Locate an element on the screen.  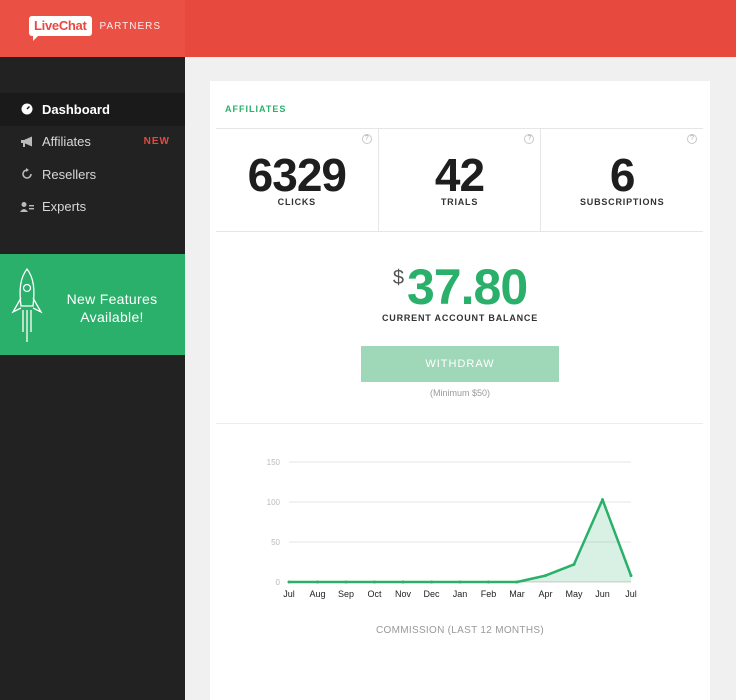
stat-label: SUBSCRIPTIONS is located at coordinates (622, 202).